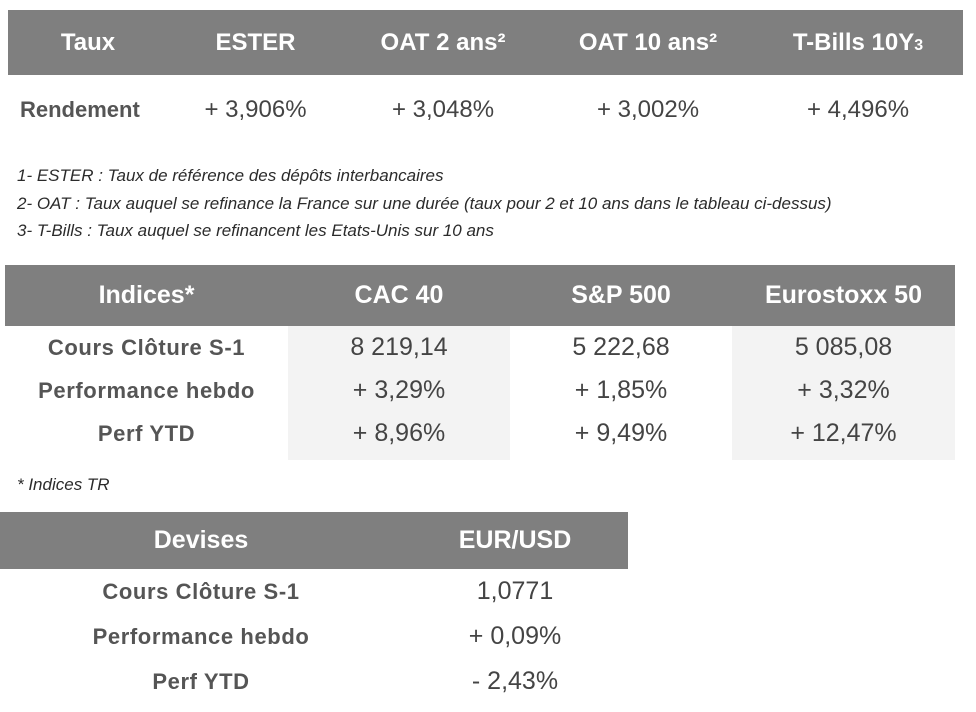 The image size is (976, 712). Describe the element at coordinates (480, 433) in the screenshot. I see `indices-row-perf-ytd: Perf YTD + 8,96% + 9,49% + 12,47%` at that location.